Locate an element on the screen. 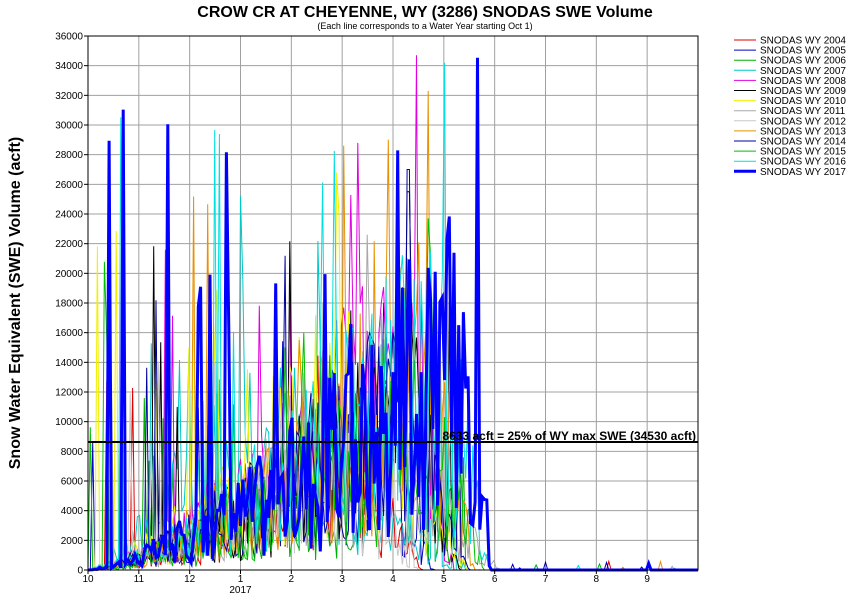 Image resolution: width=850 pixels, height=600 pixels. y-tick-label: 26000 is located at coordinates (69, 185).